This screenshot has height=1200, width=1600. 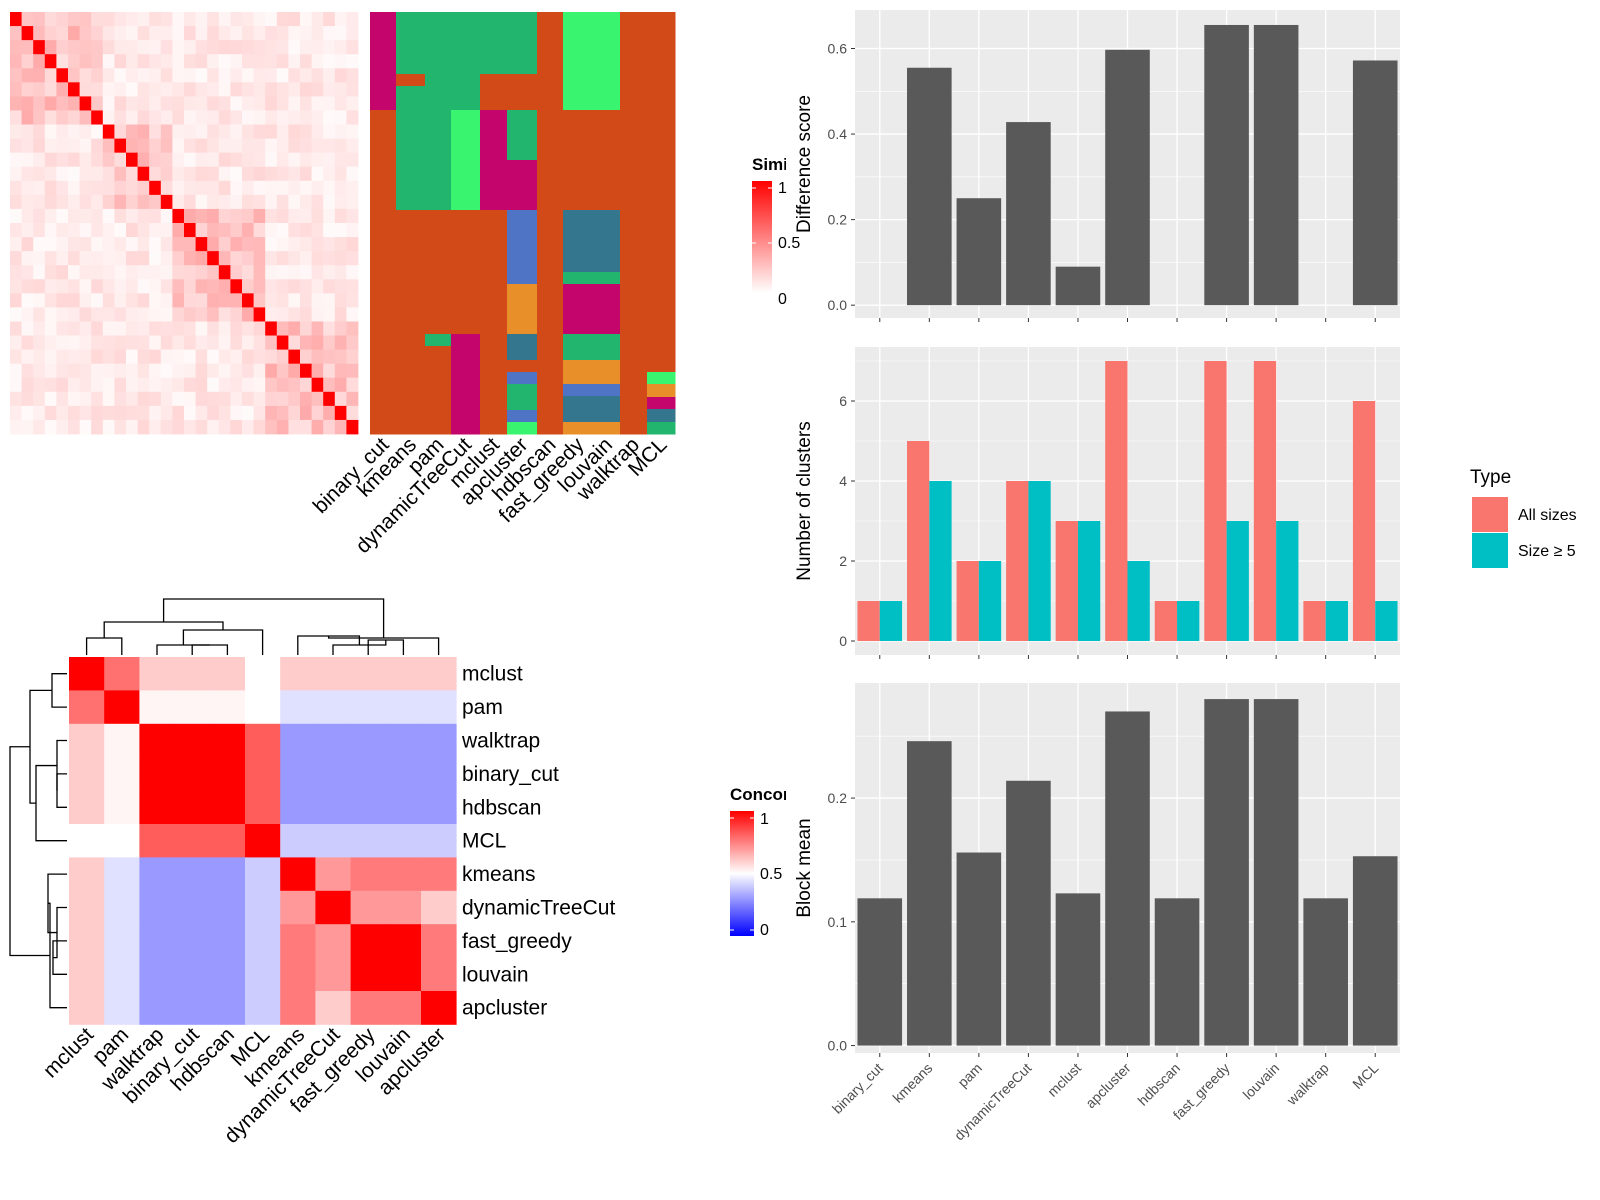 What do you see at coordinates (500, 741) in the screenshot?
I see `concordance-row-label: walktrap` at bounding box center [500, 741].